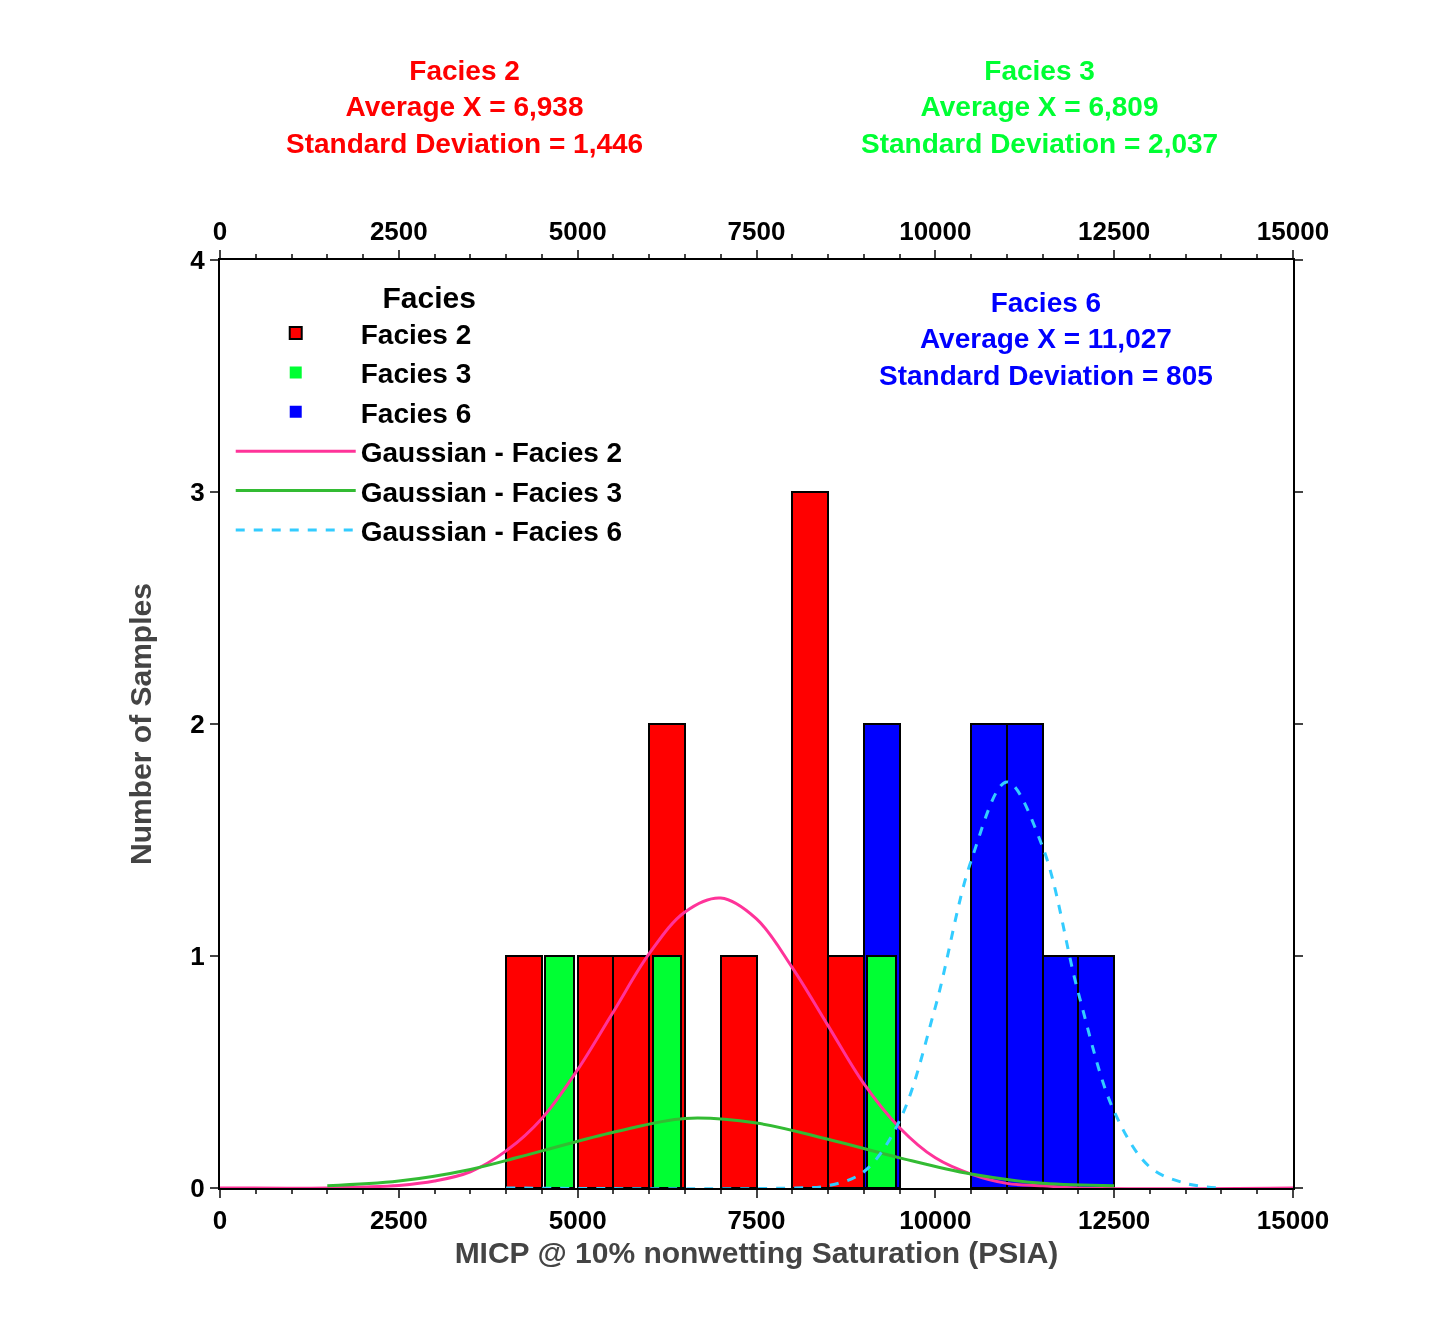  I want to click on x2-tick-label: 2500, so click(398, 1220).